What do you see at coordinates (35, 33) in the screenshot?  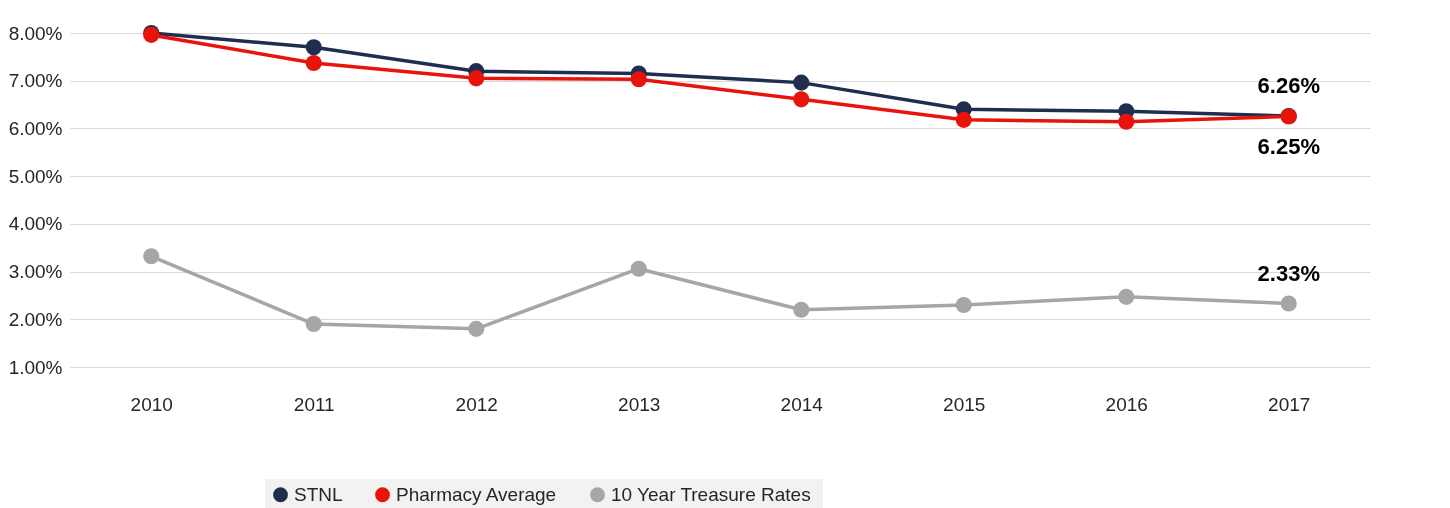 I see `y-tick-label: 8.00%` at bounding box center [35, 33].